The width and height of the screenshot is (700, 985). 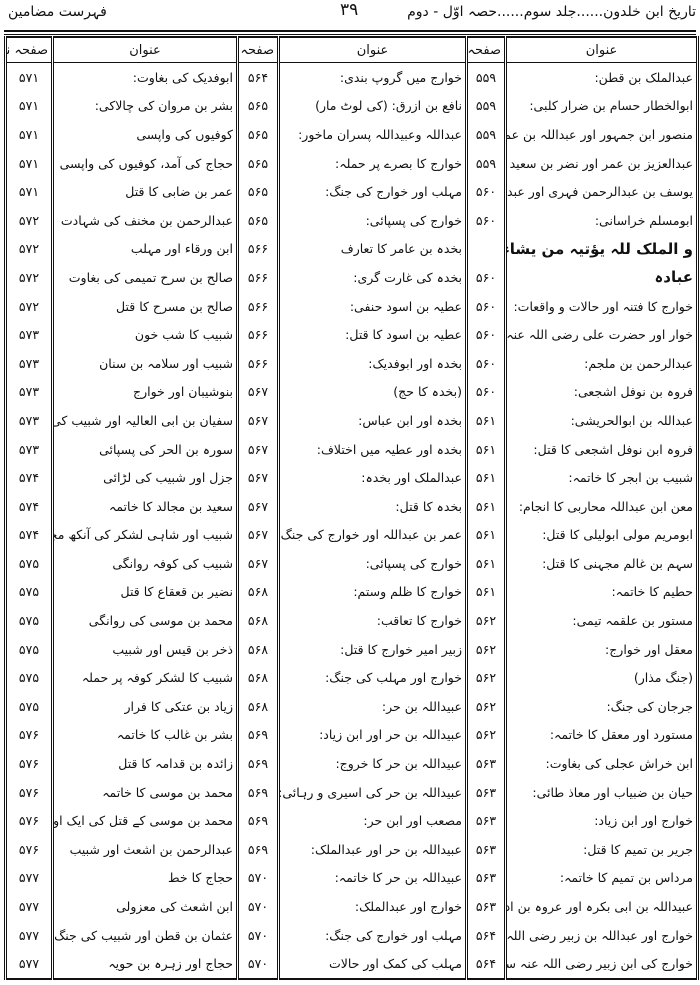 I want to click on column-header-page: صفحہ نمبر, so click(x=29, y=50).